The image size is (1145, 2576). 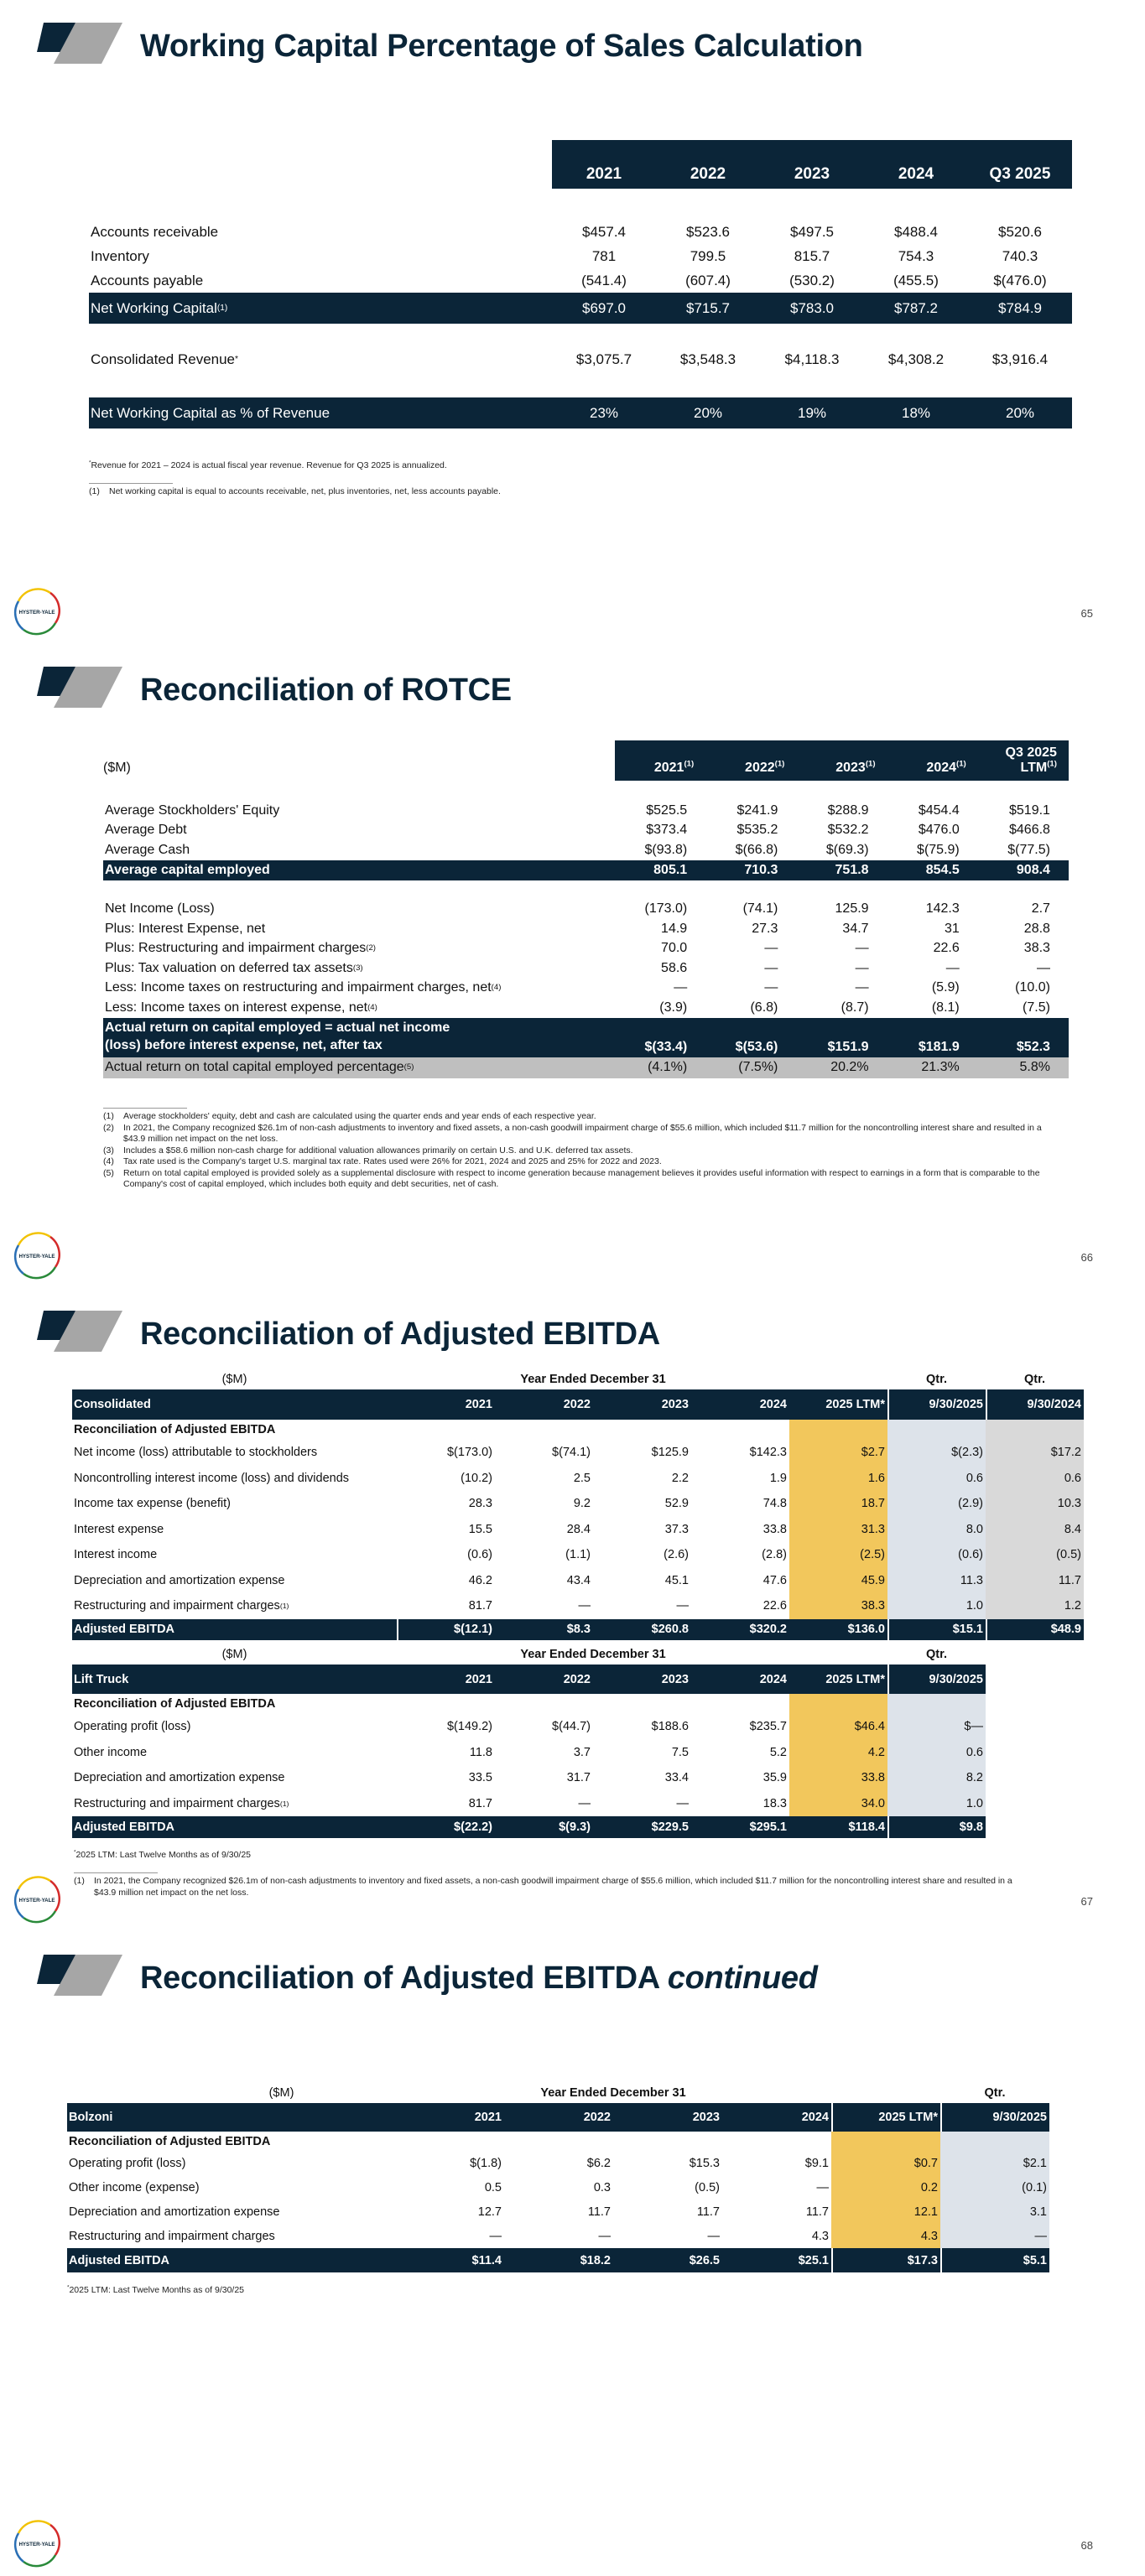 I want to click on hyster-yale-logo: HYSTER-YALE, so click(x=36, y=1256).